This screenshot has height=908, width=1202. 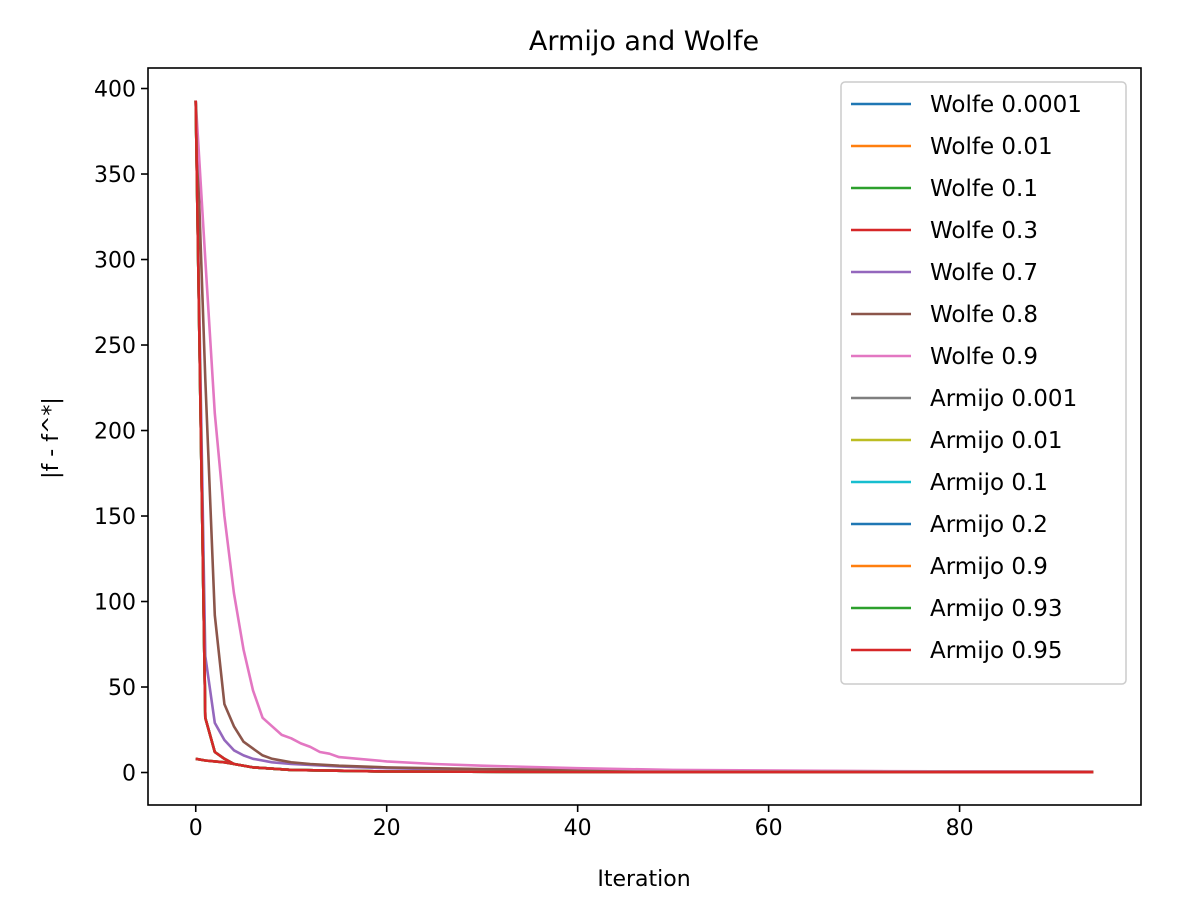 What do you see at coordinates (578, 828) in the screenshot?
I see `x-tick-label: 40` at bounding box center [578, 828].